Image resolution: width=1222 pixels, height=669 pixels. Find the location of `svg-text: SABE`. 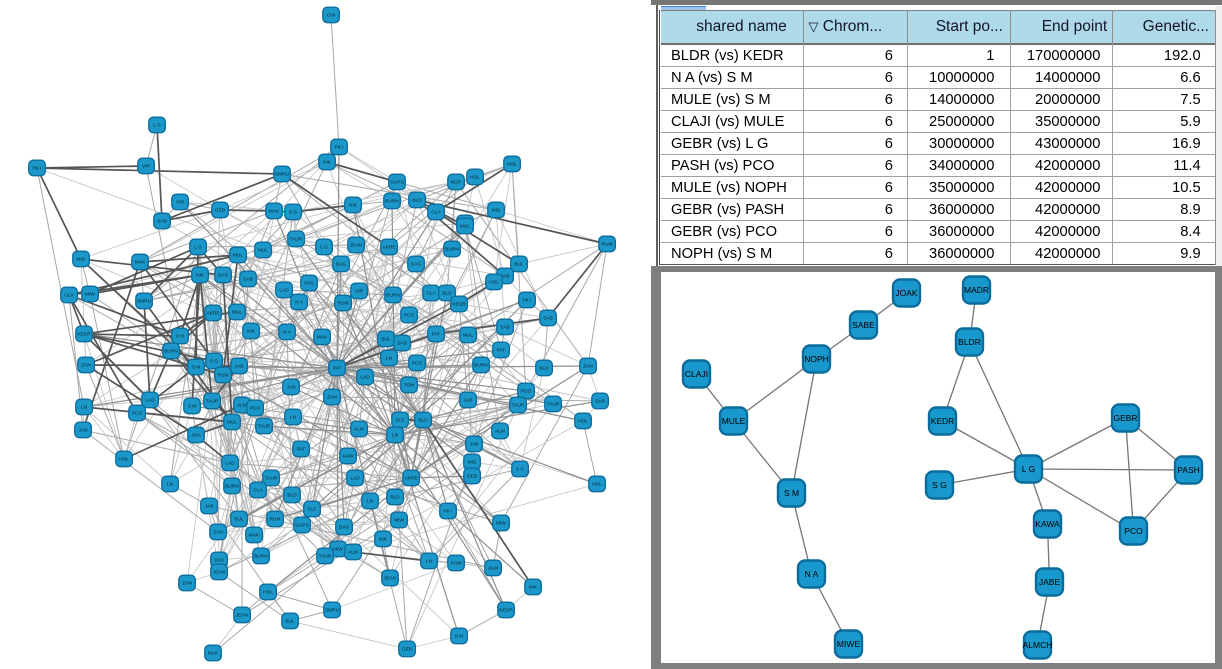

svg-text: SABE is located at coordinates (863, 325).